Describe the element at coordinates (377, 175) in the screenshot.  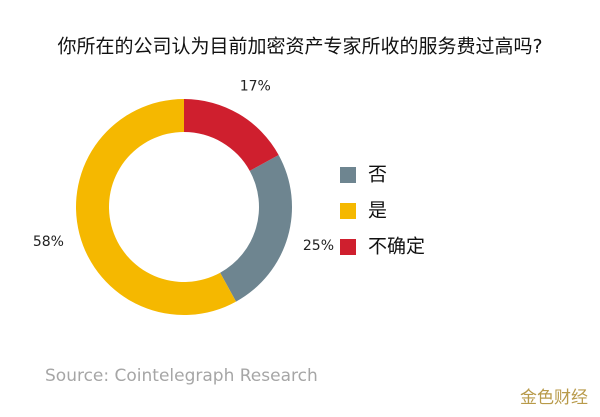
I see `legend-label: 否` at that location.